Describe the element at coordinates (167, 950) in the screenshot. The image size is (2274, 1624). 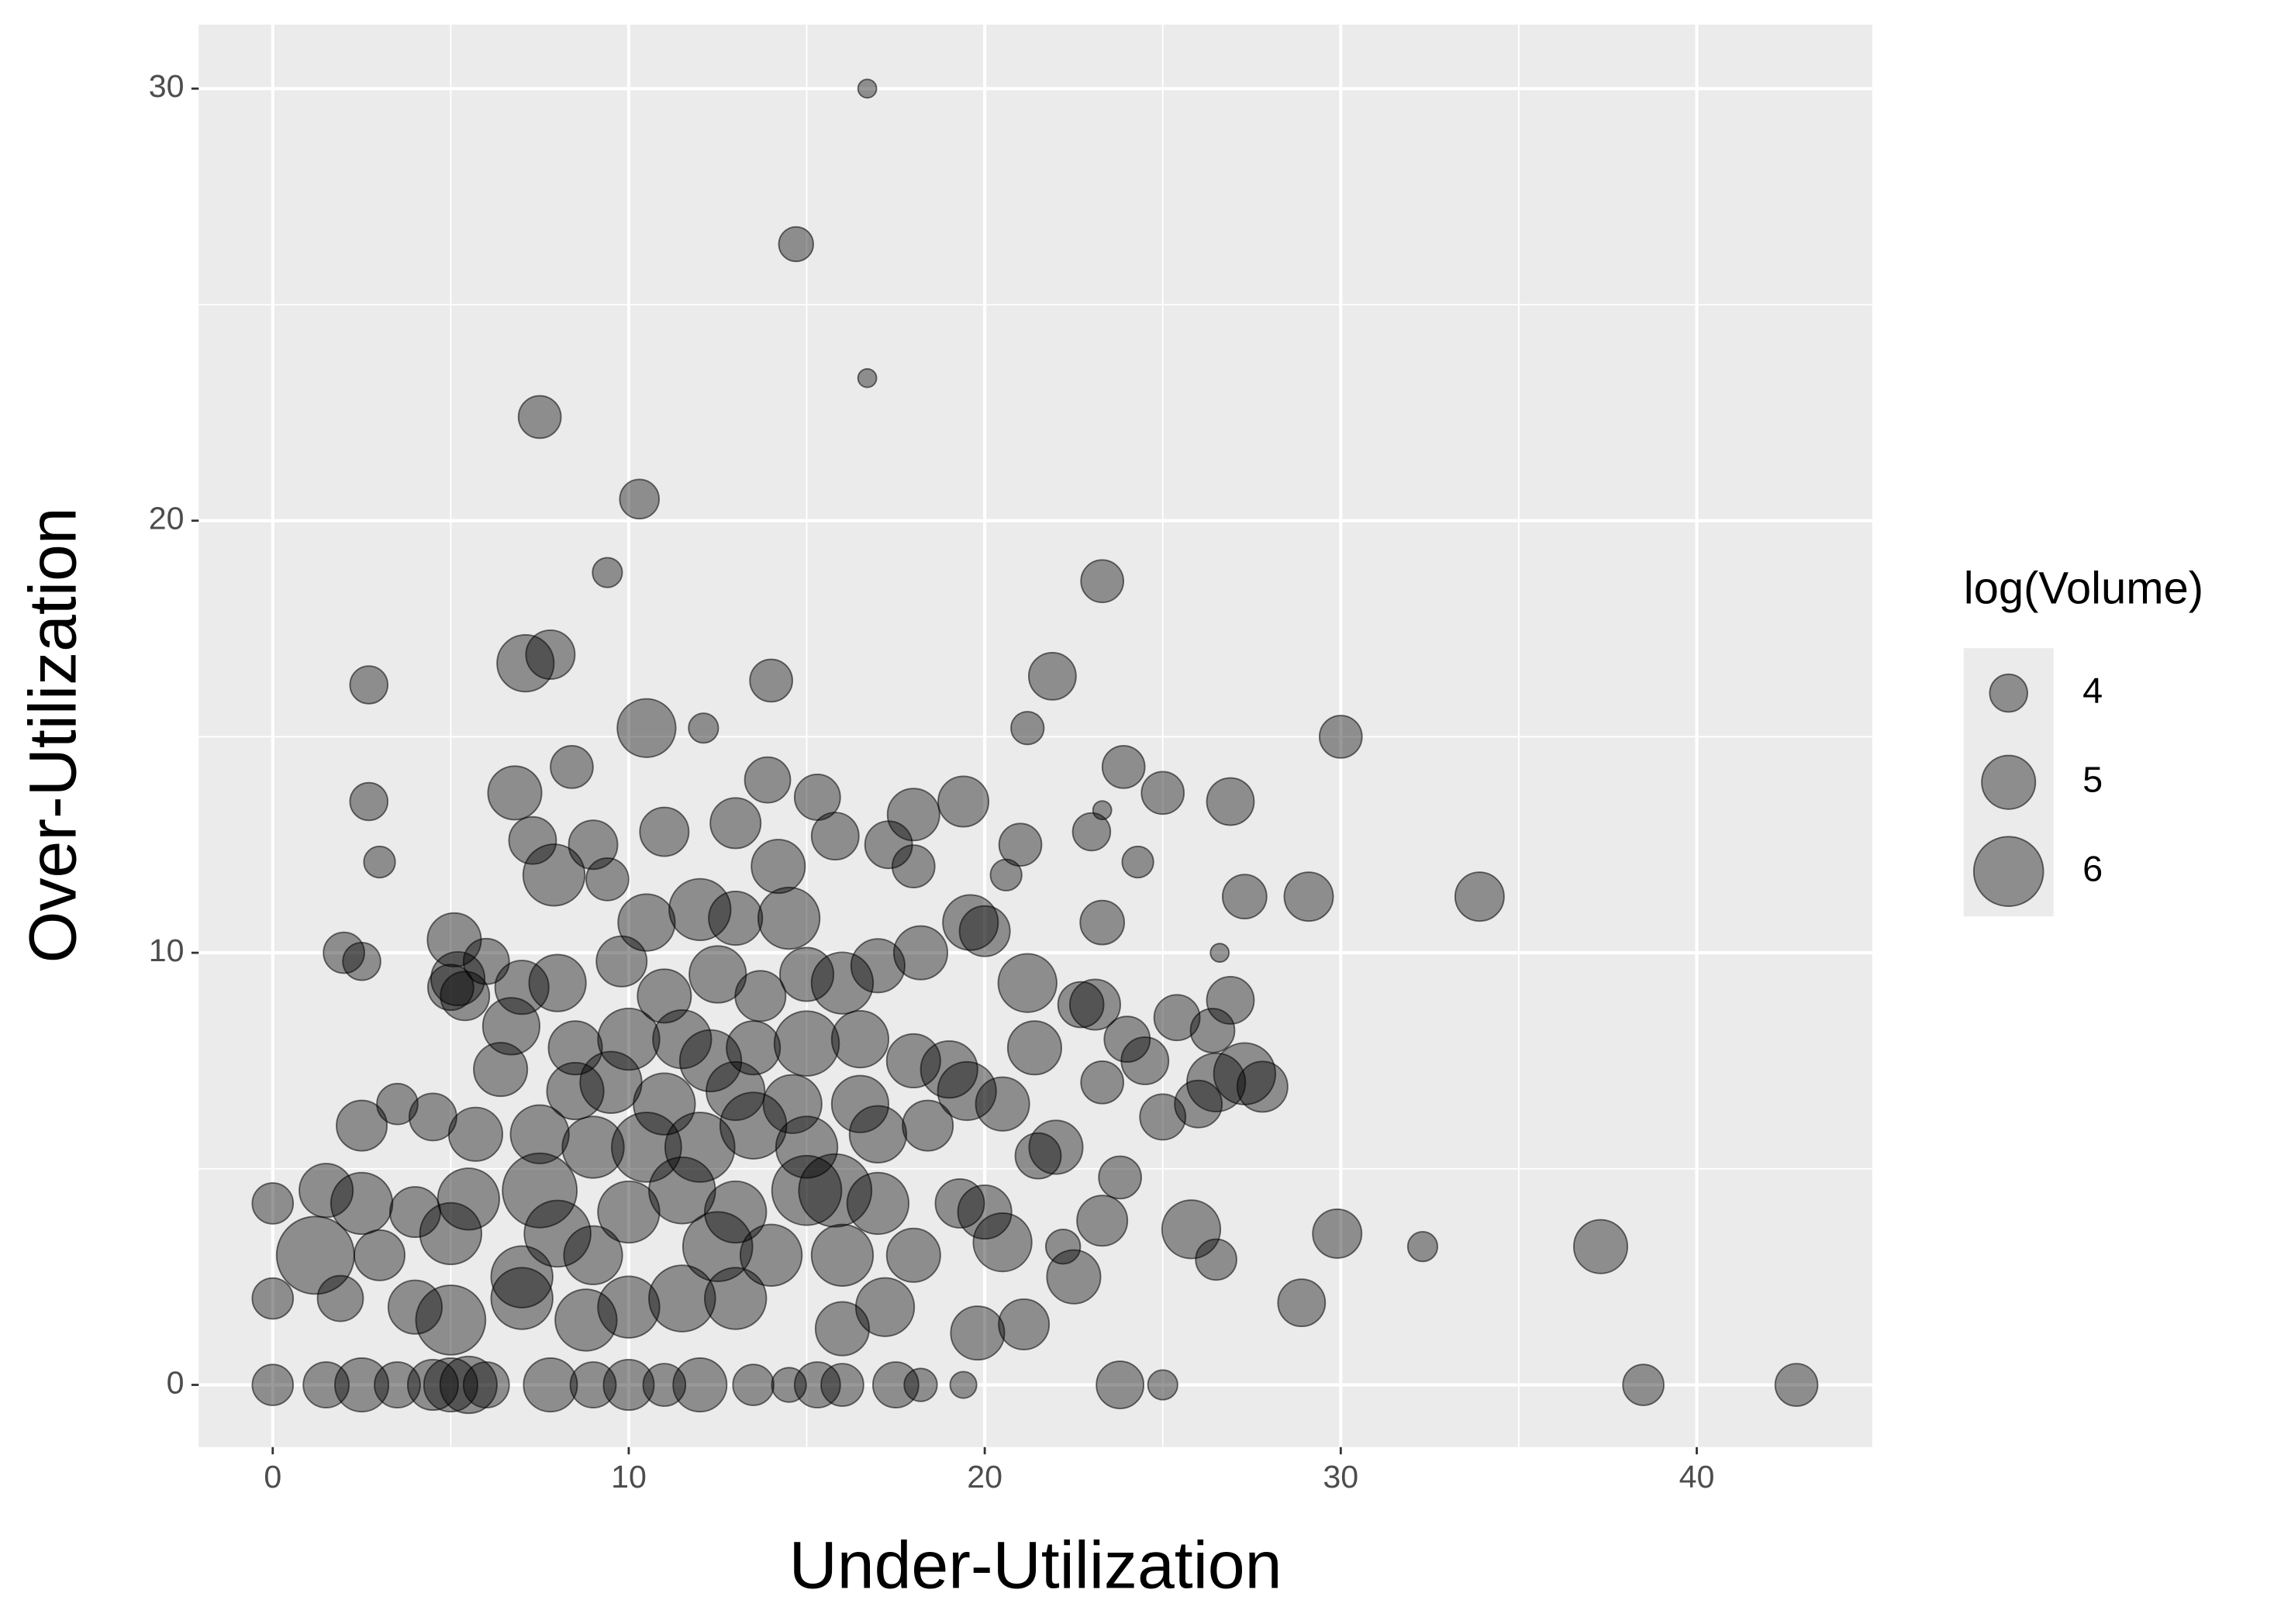
I see `y-tick-label: 10` at that location.